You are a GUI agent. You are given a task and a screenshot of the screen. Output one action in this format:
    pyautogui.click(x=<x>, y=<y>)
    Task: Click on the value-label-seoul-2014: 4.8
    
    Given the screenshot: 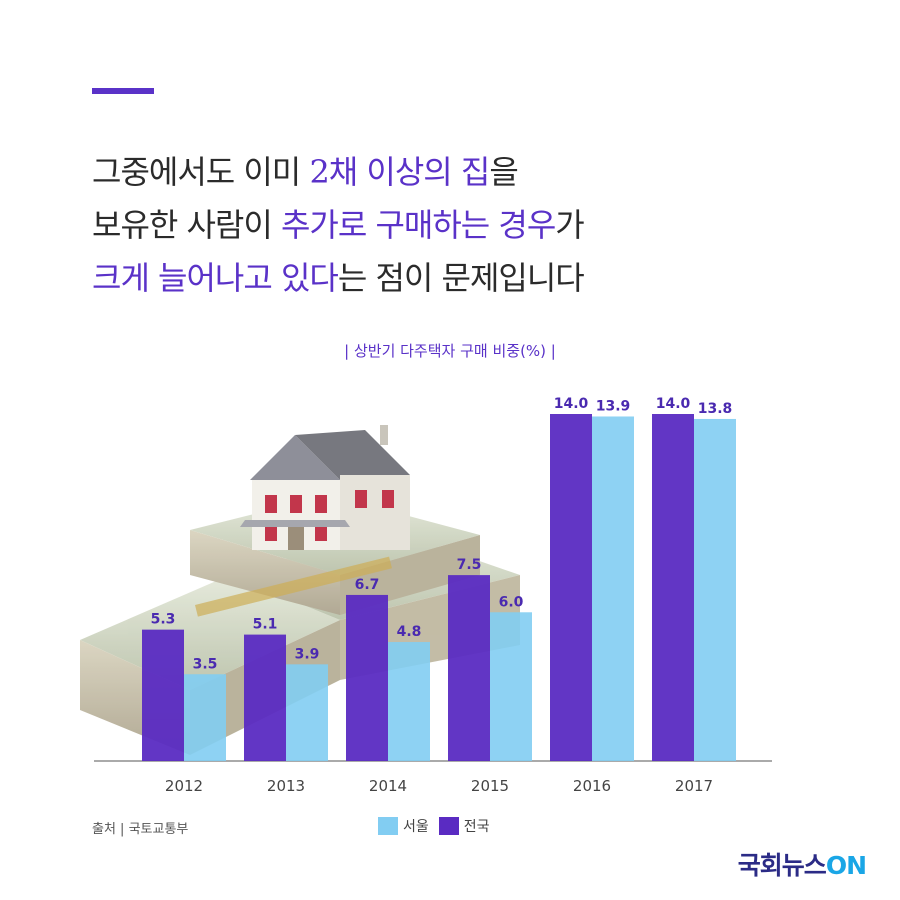 What is the action you would take?
    pyautogui.click(x=409, y=632)
    